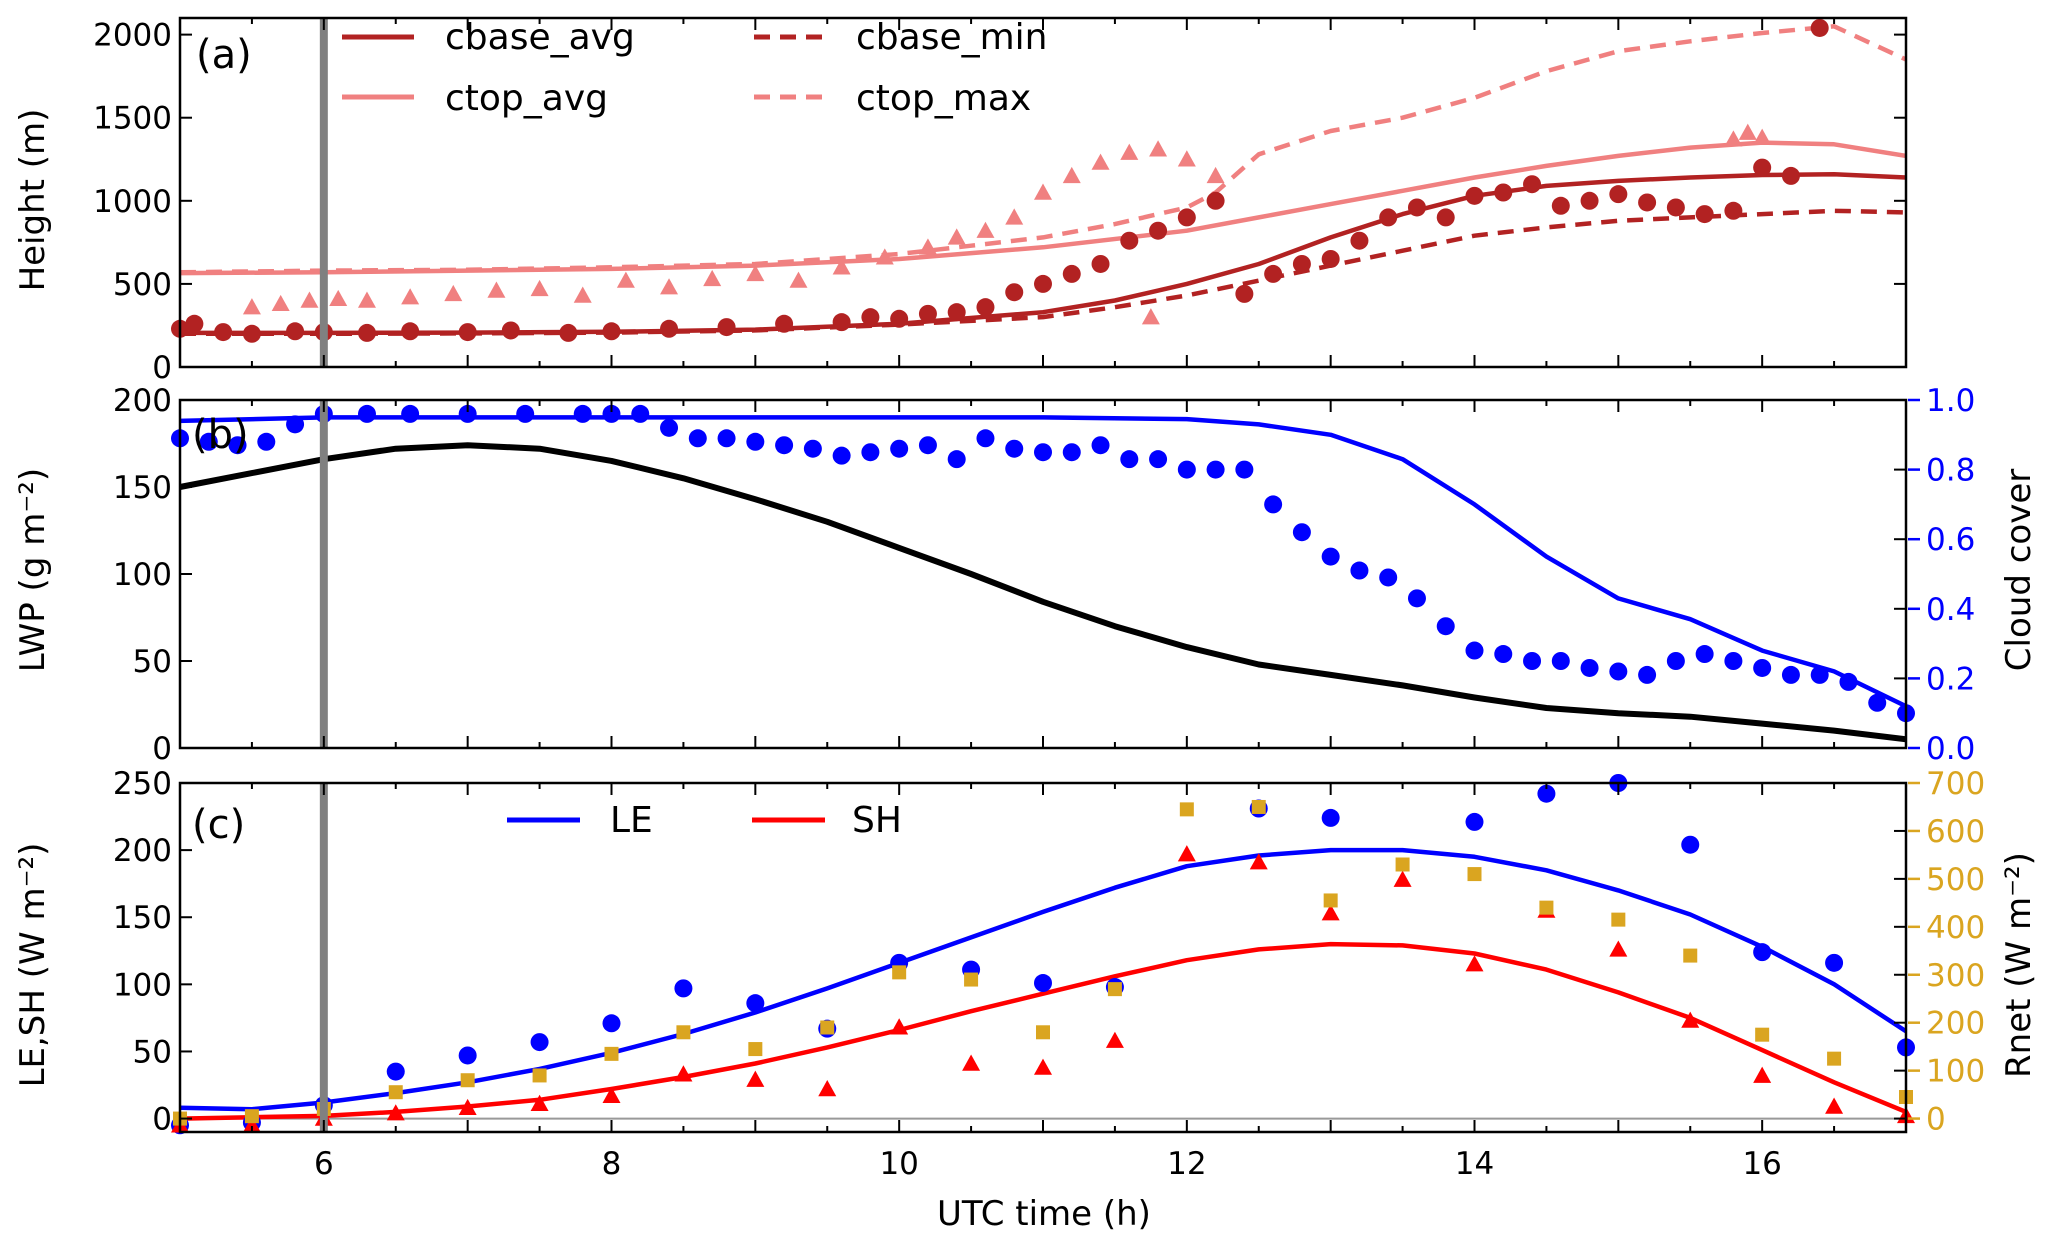 The width and height of the screenshot is (2067, 1251). Describe the element at coordinates (1044, 1214) in the screenshot. I see `x-axis-title: UTC time (h)` at that location.